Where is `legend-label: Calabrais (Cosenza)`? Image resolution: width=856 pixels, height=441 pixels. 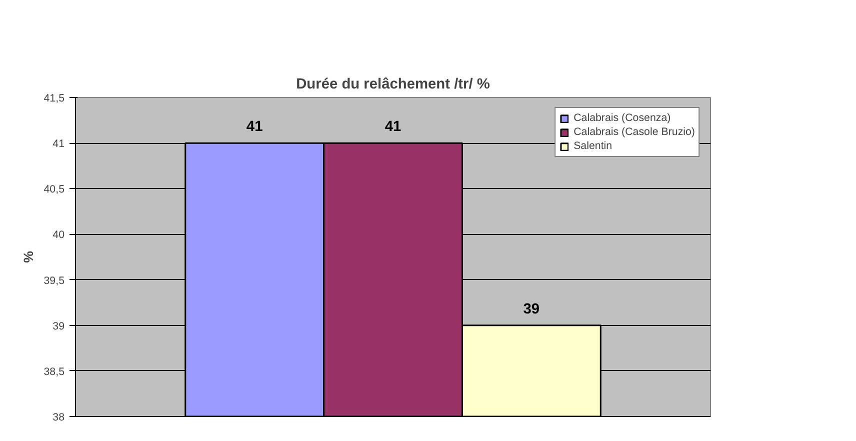 legend-label: Calabrais (Cosenza) is located at coordinates (622, 118).